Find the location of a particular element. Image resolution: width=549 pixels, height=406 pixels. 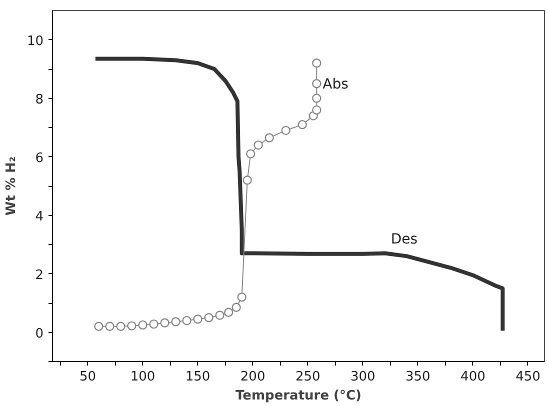

x-tick-label: 100 is located at coordinates (143, 377).